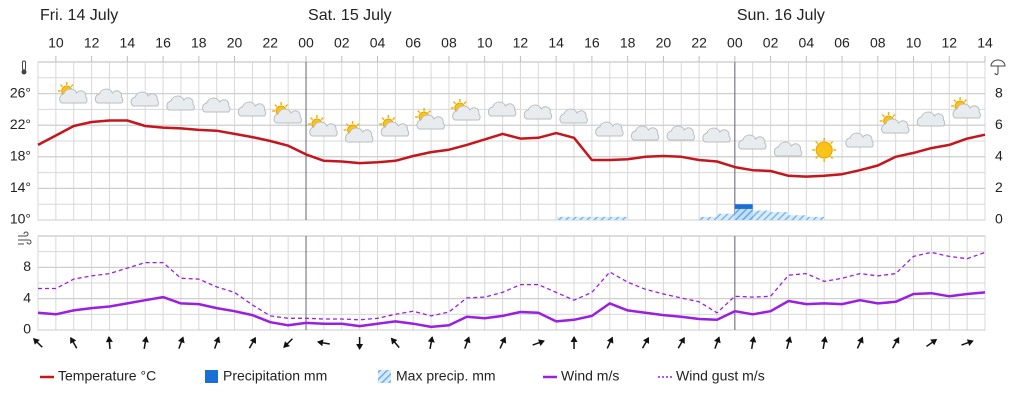 The width and height of the screenshot is (1024, 401). I want to click on day-label: Sat. 15 July, so click(350, 15).